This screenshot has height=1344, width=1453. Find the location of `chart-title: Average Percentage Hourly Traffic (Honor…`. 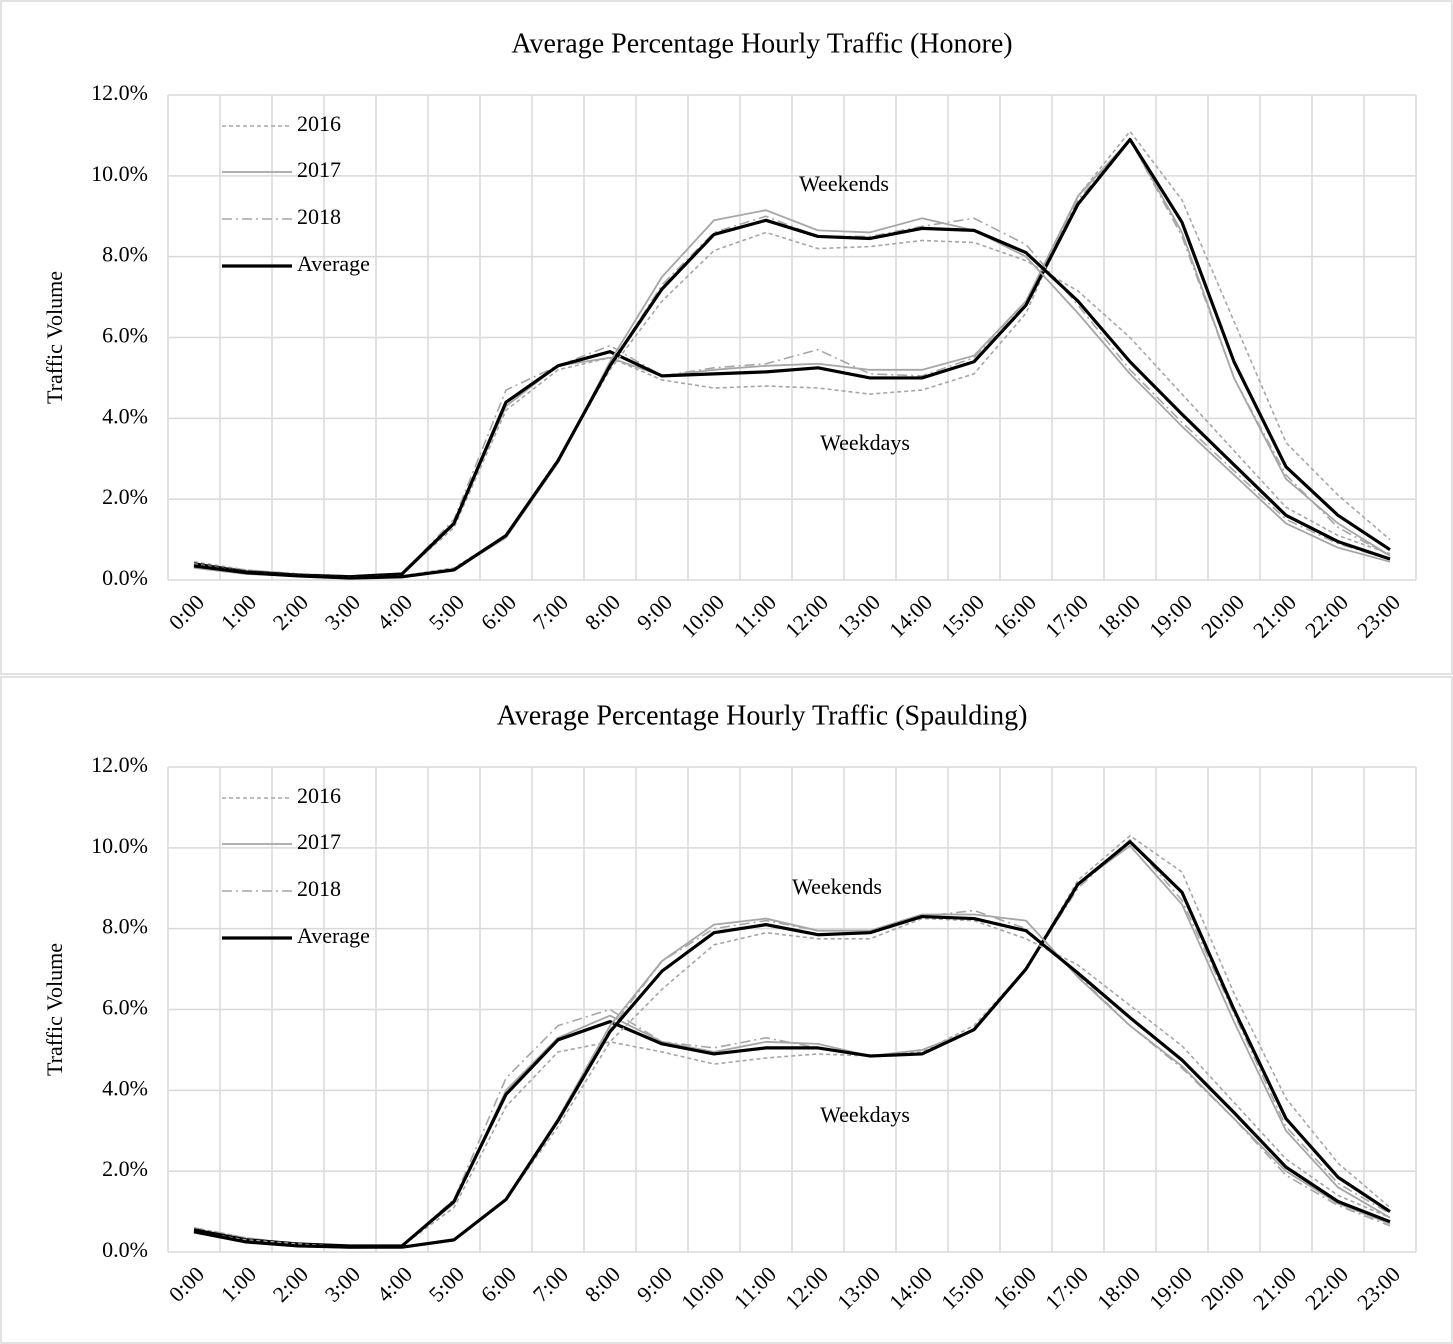

chart-title: Average Percentage Hourly Traffic (Honor… is located at coordinates (761, 43).